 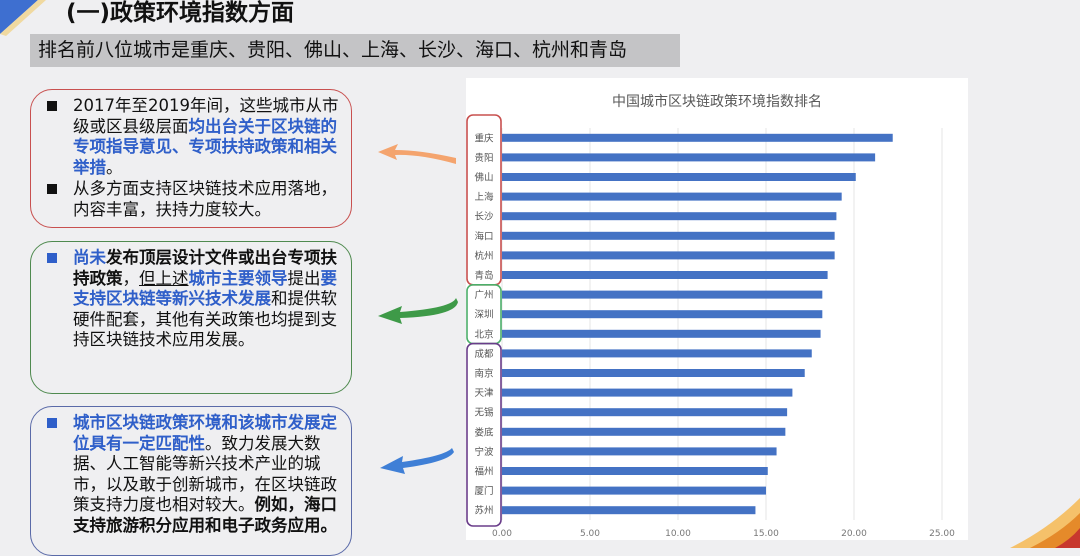 I want to click on text-segment: 尚未, so click(x=89, y=257).